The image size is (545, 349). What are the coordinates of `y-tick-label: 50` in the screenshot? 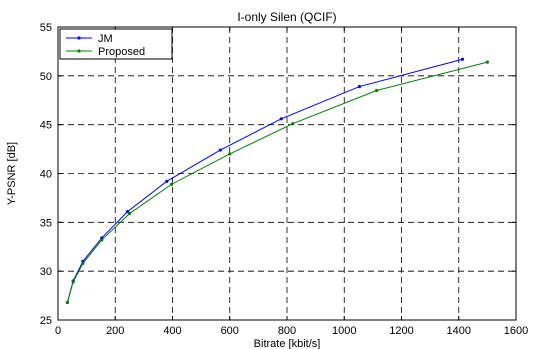 It's located at (46, 77).